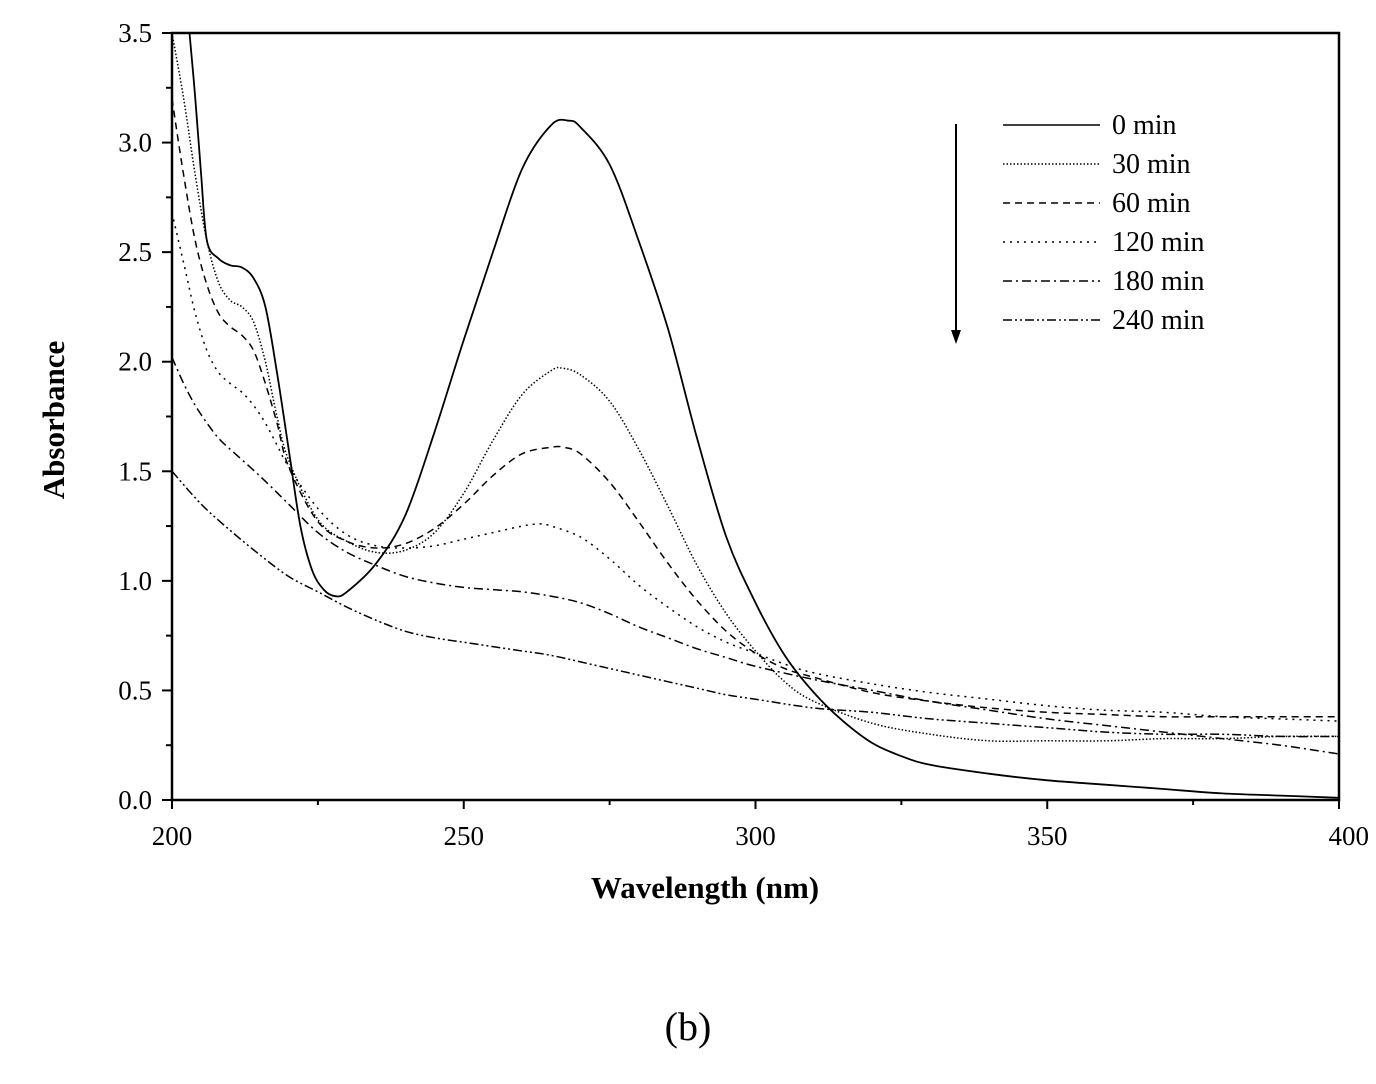 Image resolution: width=1376 pixels, height=1084 pixels. What do you see at coordinates (1151, 203) in the screenshot?
I see `legend-label: 60 min` at bounding box center [1151, 203].